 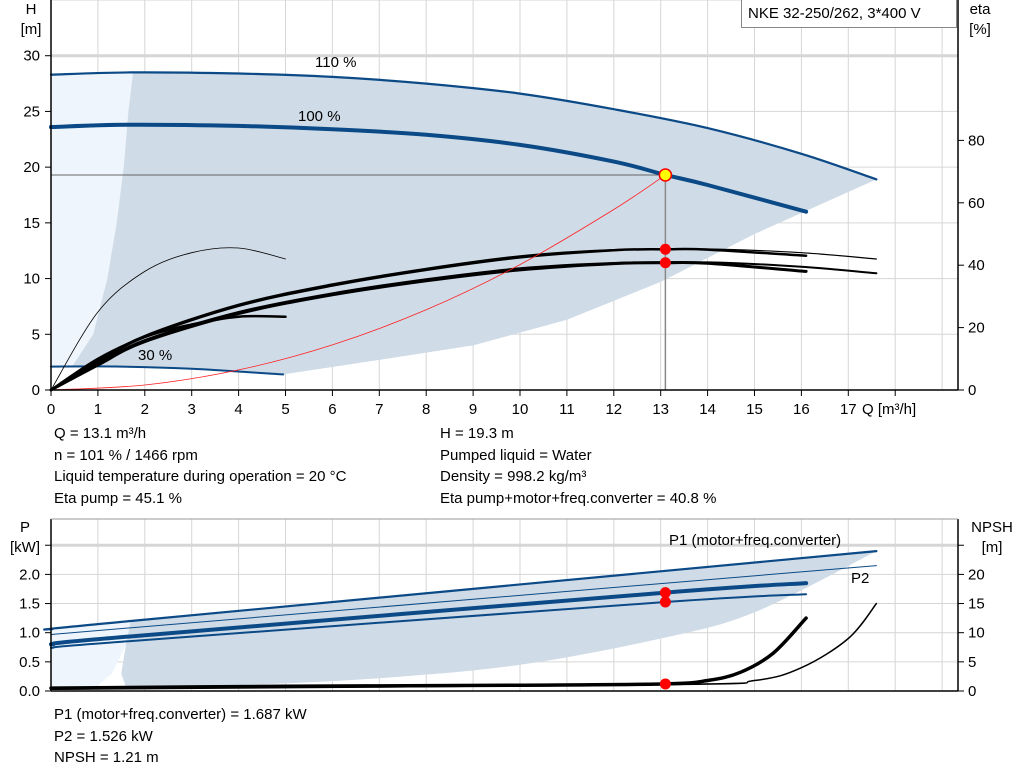 I want to click on y-tick-label: 5, so click(x=36, y=334).